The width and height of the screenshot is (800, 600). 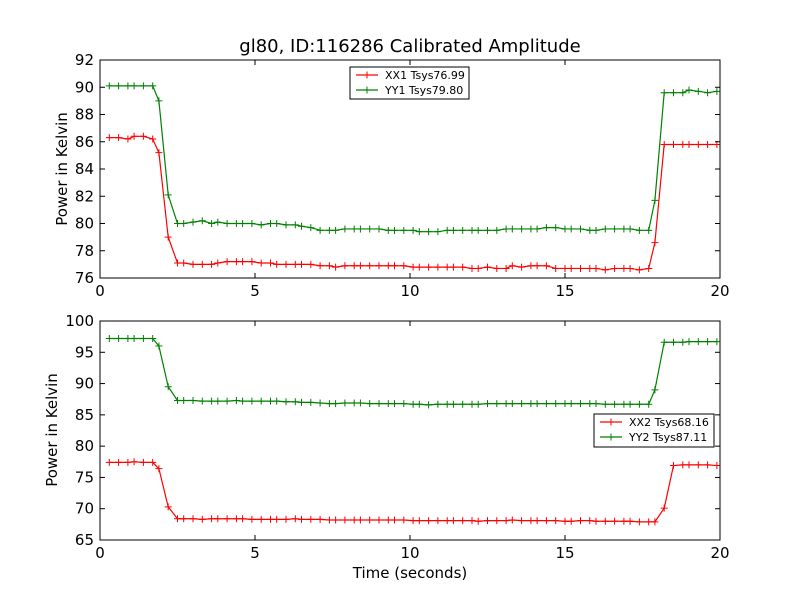 I want to click on bottom-chart-y-tick-label: 95, so click(x=84, y=352).